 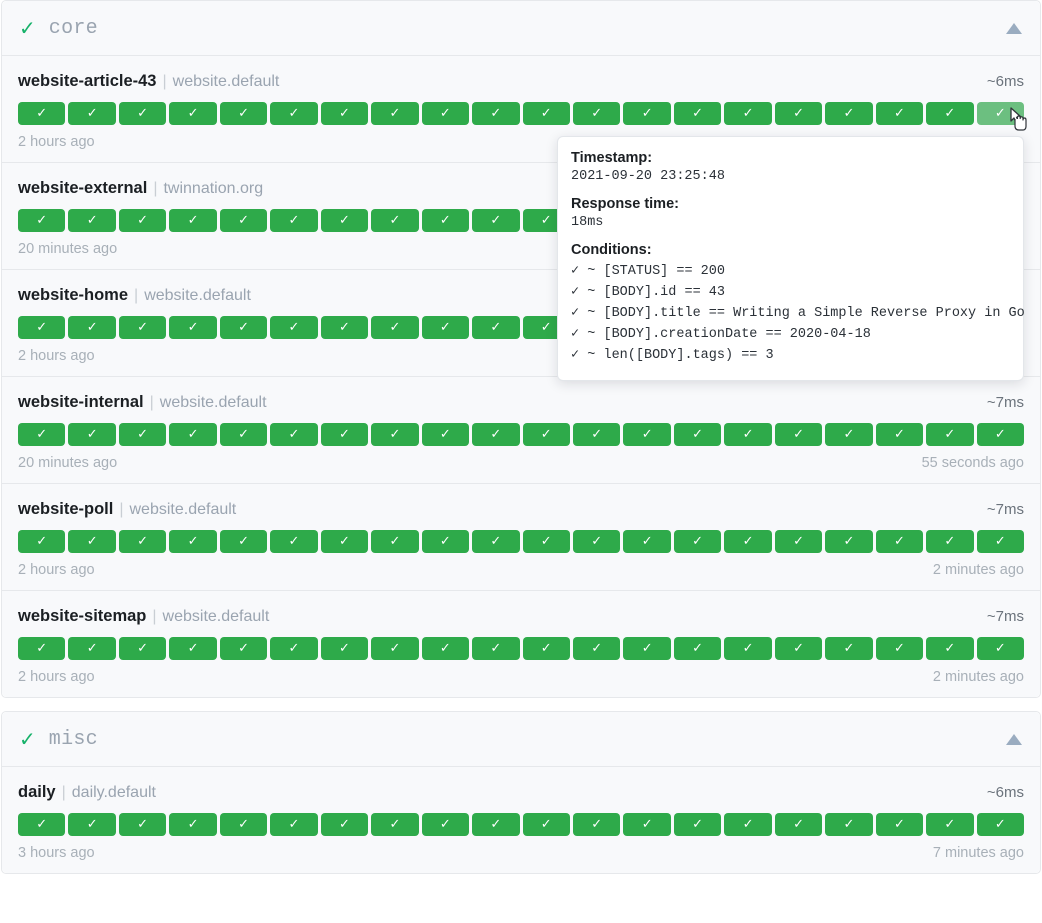 What do you see at coordinates (87, 81) in the screenshot?
I see `service-name: website-article-43` at bounding box center [87, 81].